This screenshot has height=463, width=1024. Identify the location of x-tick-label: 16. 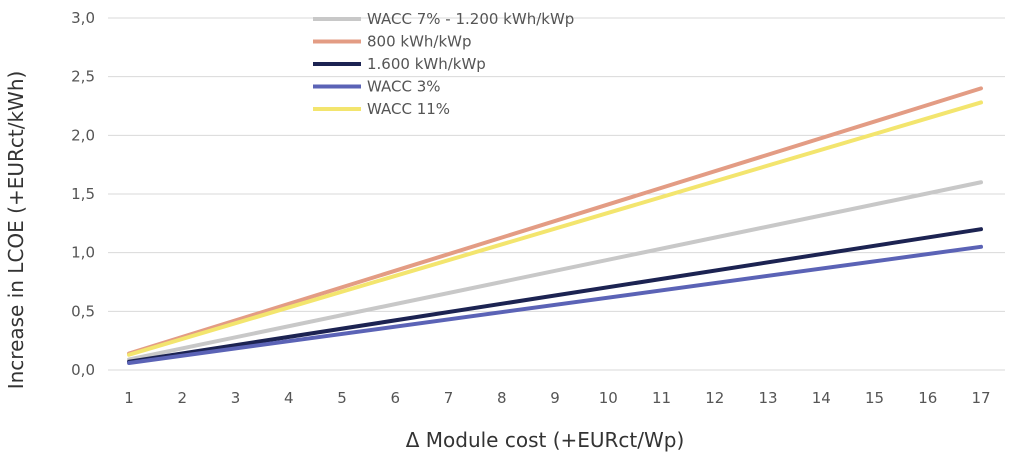
(927, 398).